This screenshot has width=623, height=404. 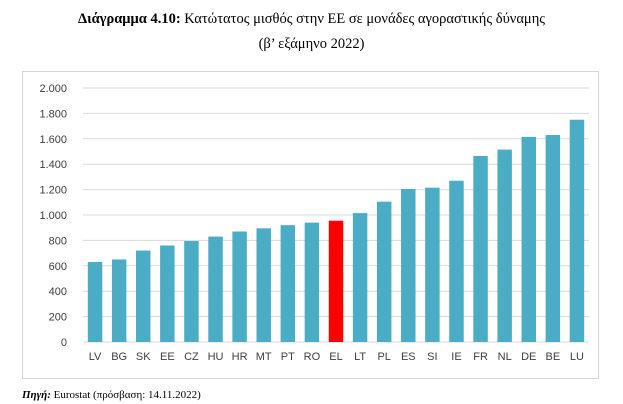 I want to click on bar-hr, so click(x=239, y=286).